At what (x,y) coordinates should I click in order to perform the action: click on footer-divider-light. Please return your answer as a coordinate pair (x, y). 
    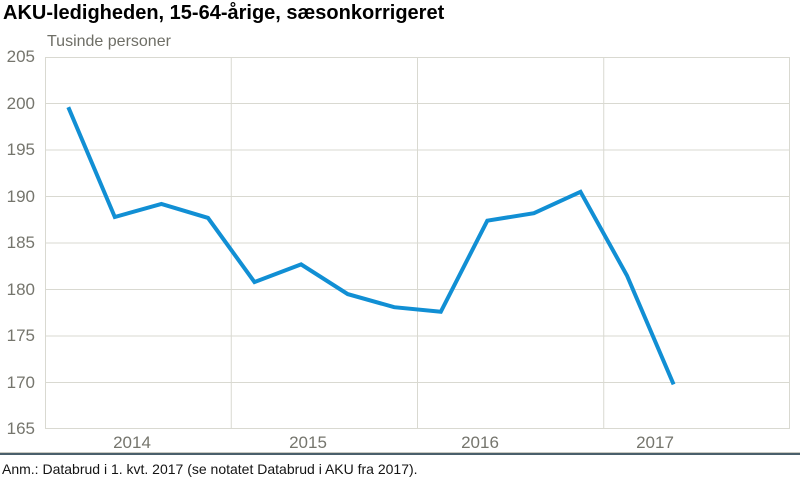
    Looking at the image, I should click on (400, 452).